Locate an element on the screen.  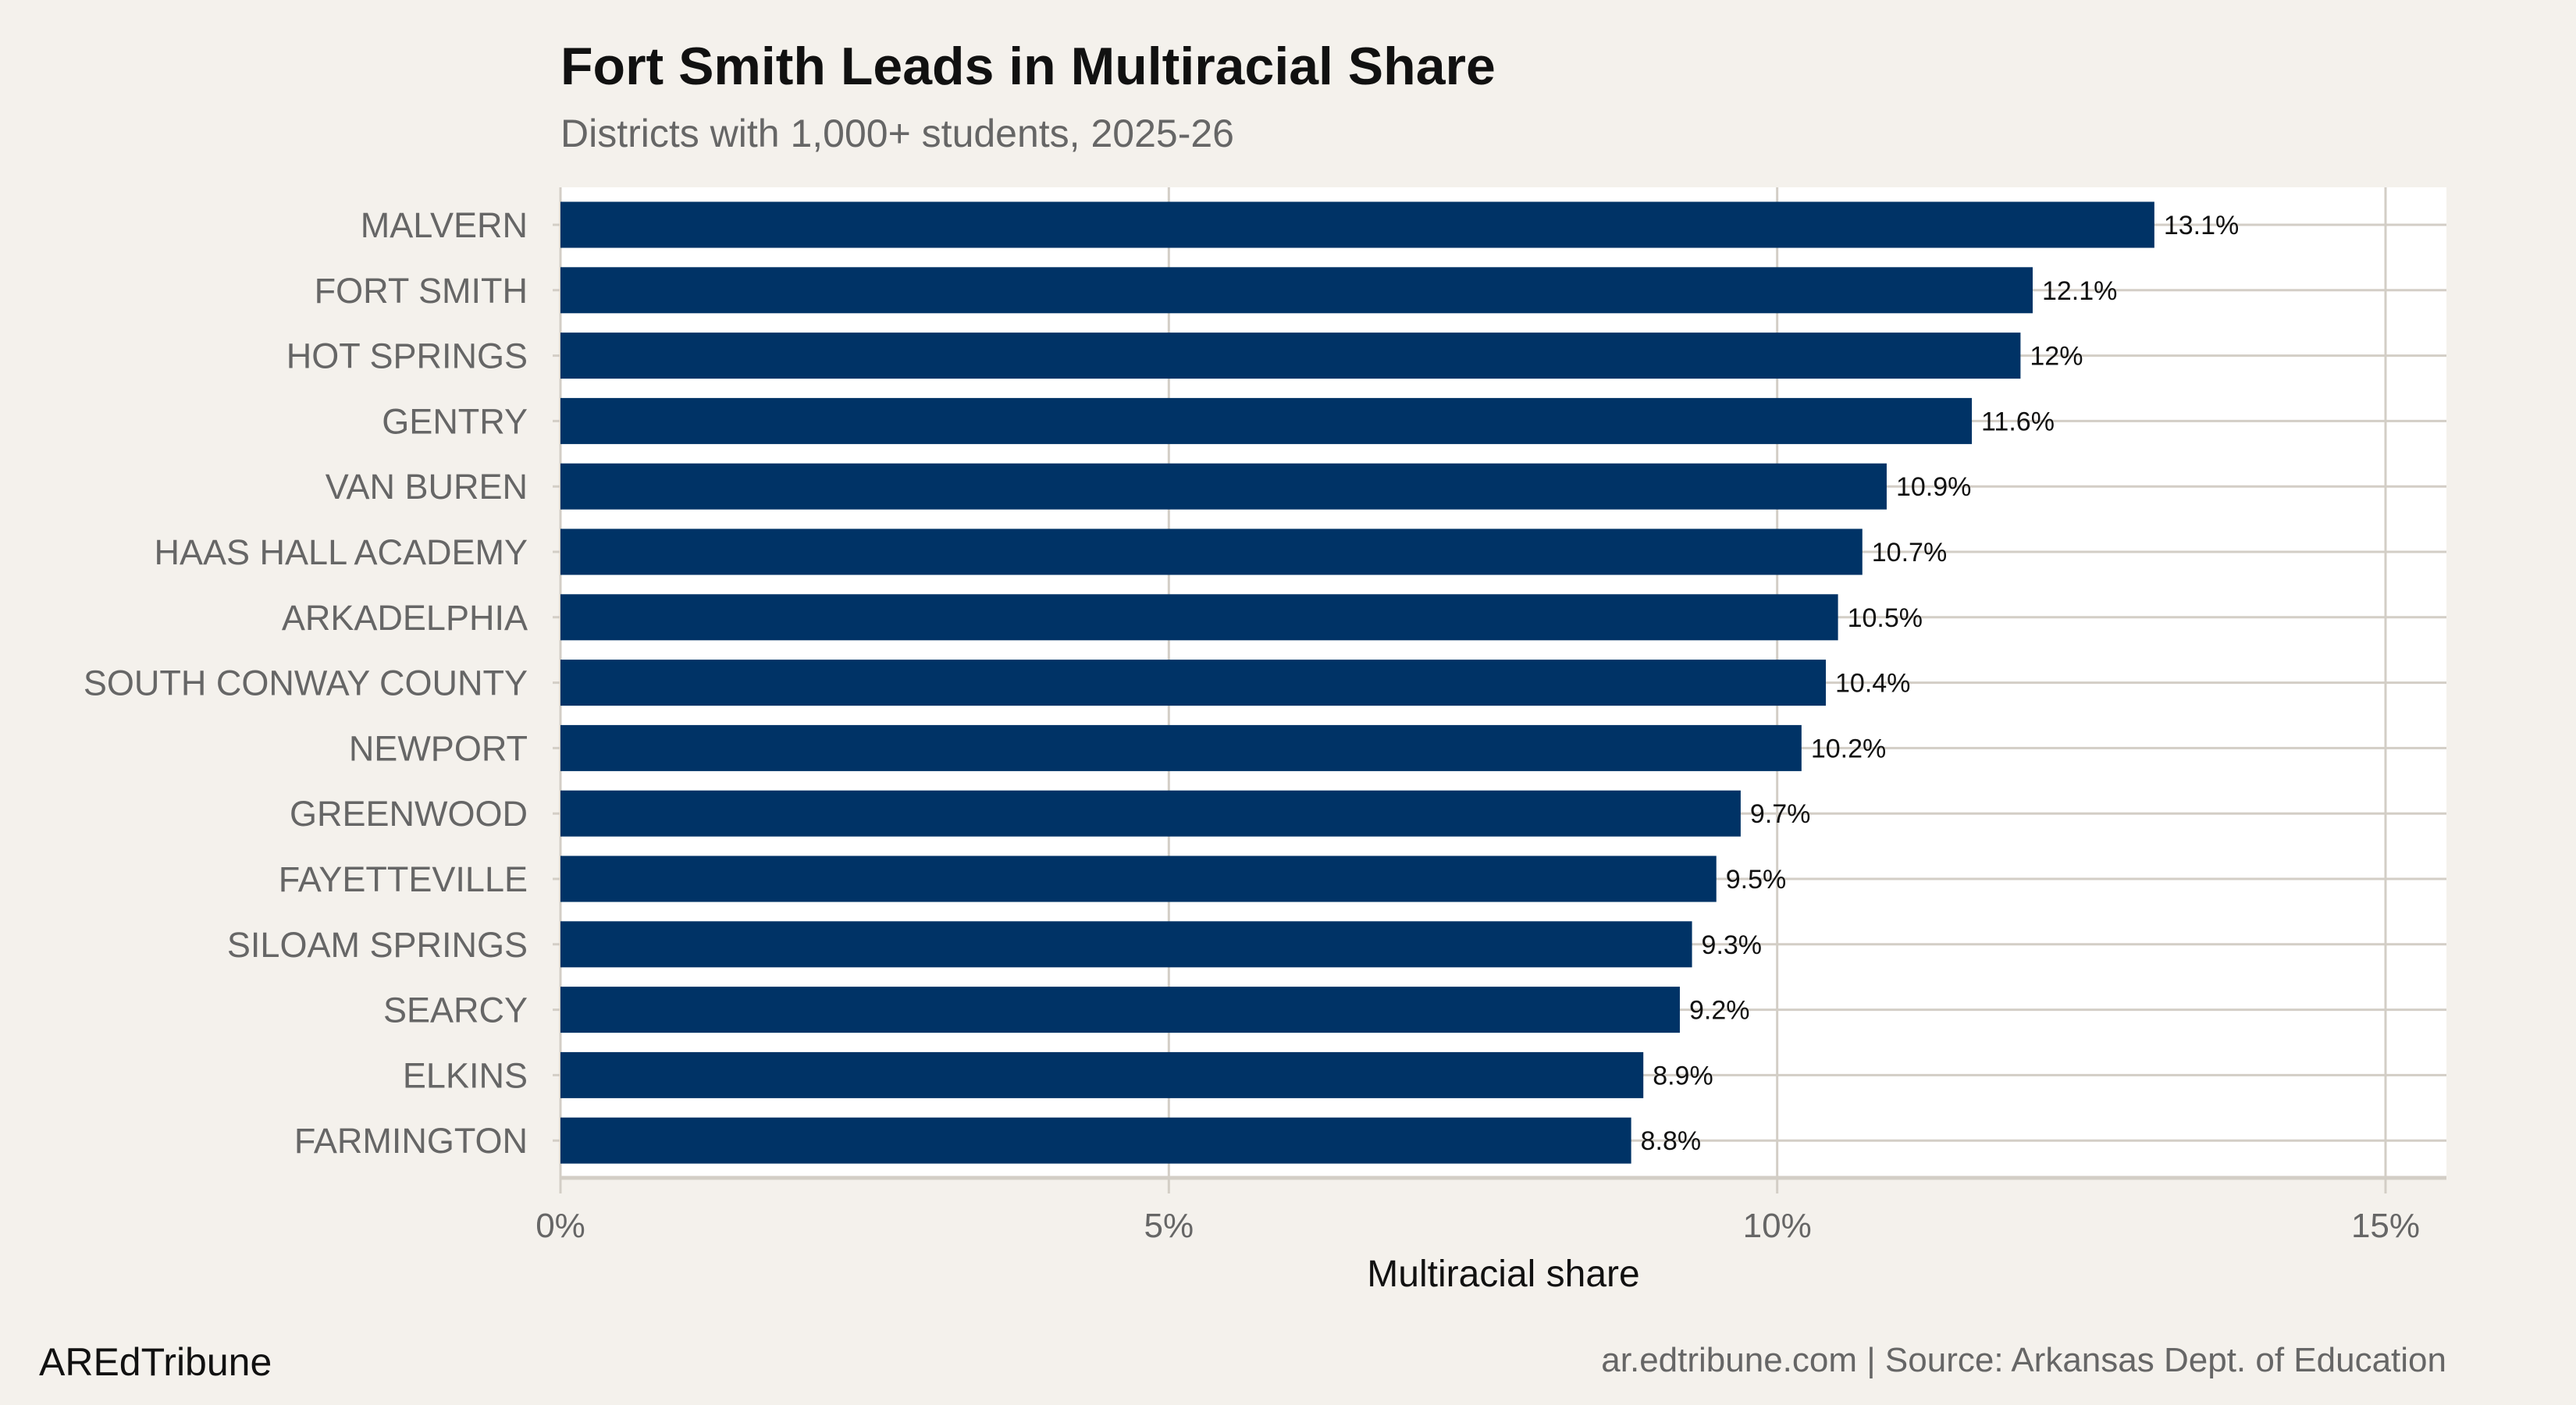
data-label: 10.5% is located at coordinates (1885, 618).